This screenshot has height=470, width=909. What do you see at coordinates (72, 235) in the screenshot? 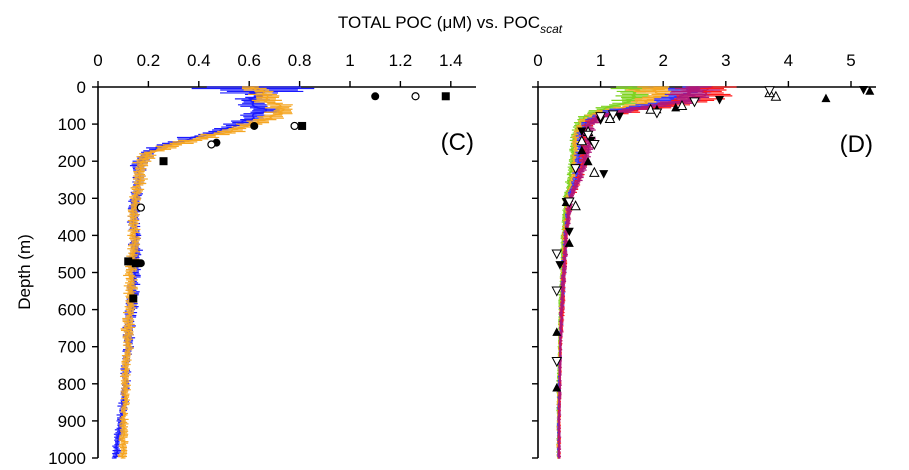
I see `y-tick-label: 400` at bounding box center [72, 235].